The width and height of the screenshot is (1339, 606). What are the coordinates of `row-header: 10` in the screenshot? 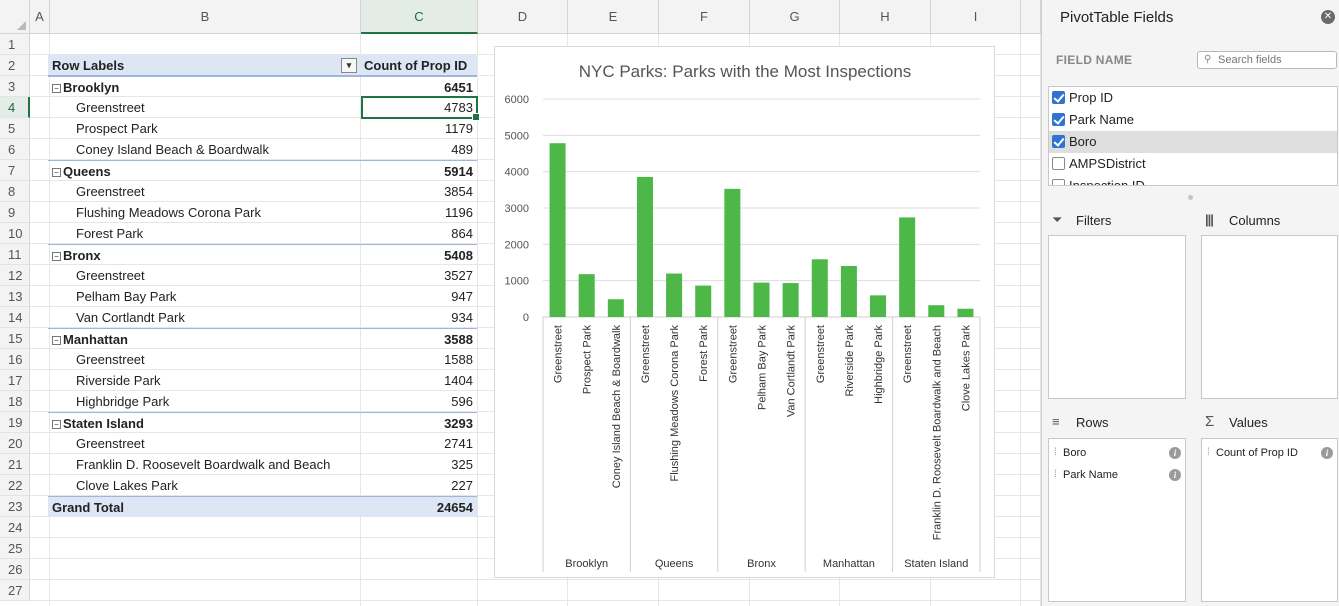 It's located at (15, 233).